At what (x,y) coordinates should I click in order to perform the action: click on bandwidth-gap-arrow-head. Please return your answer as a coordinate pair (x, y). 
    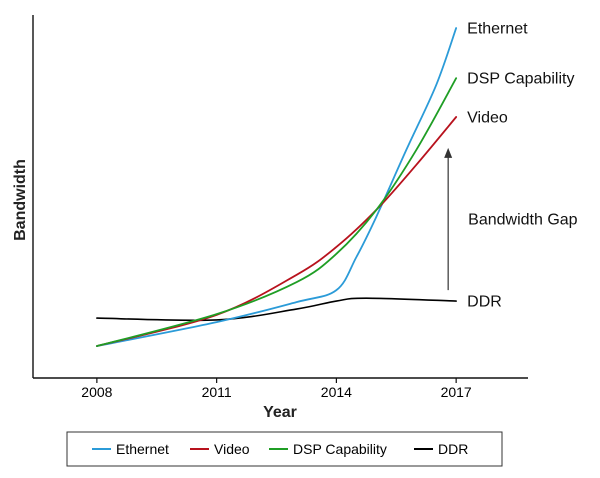
    Looking at the image, I should click on (448, 152).